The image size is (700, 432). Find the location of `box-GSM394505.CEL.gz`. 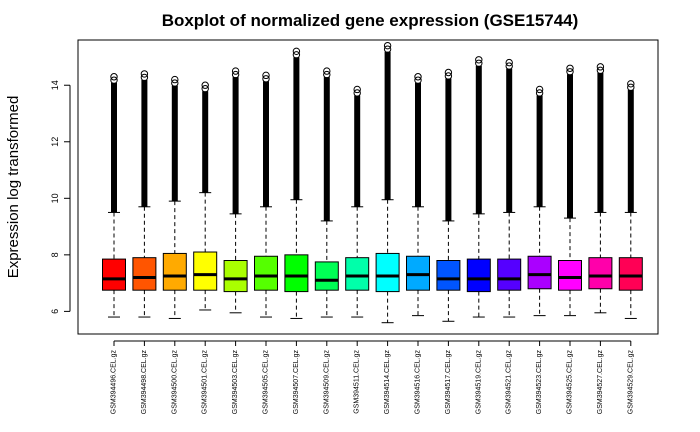

box-GSM394505.CEL.gz is located at coordinates (266, 194).